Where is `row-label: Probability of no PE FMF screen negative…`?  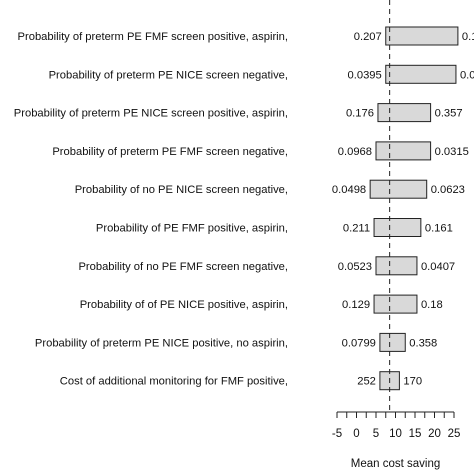
row-label: Probability of no PE FMF screen negative… is located at coordinates (183, 267).